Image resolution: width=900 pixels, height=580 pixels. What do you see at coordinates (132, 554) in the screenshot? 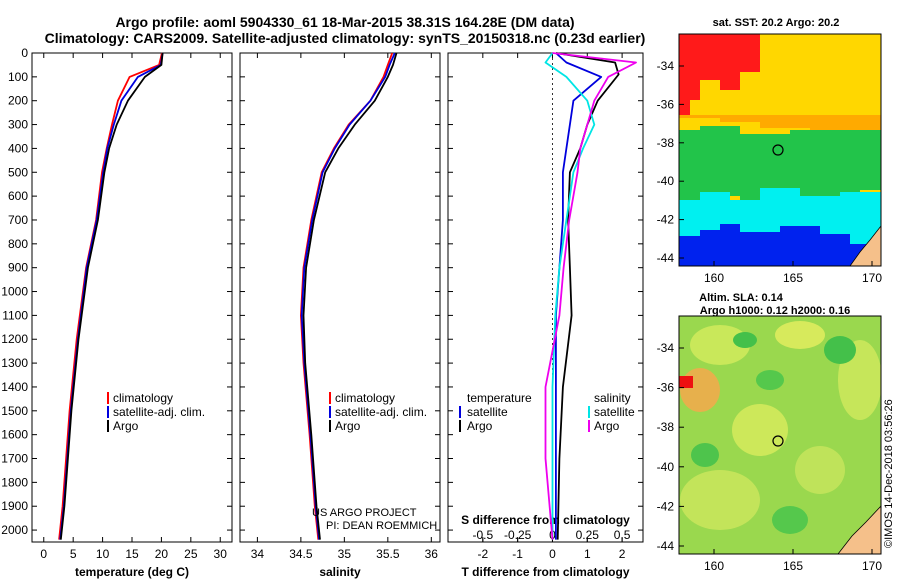
I see `x-tick-label: 15` at bounding box center [132, 554].